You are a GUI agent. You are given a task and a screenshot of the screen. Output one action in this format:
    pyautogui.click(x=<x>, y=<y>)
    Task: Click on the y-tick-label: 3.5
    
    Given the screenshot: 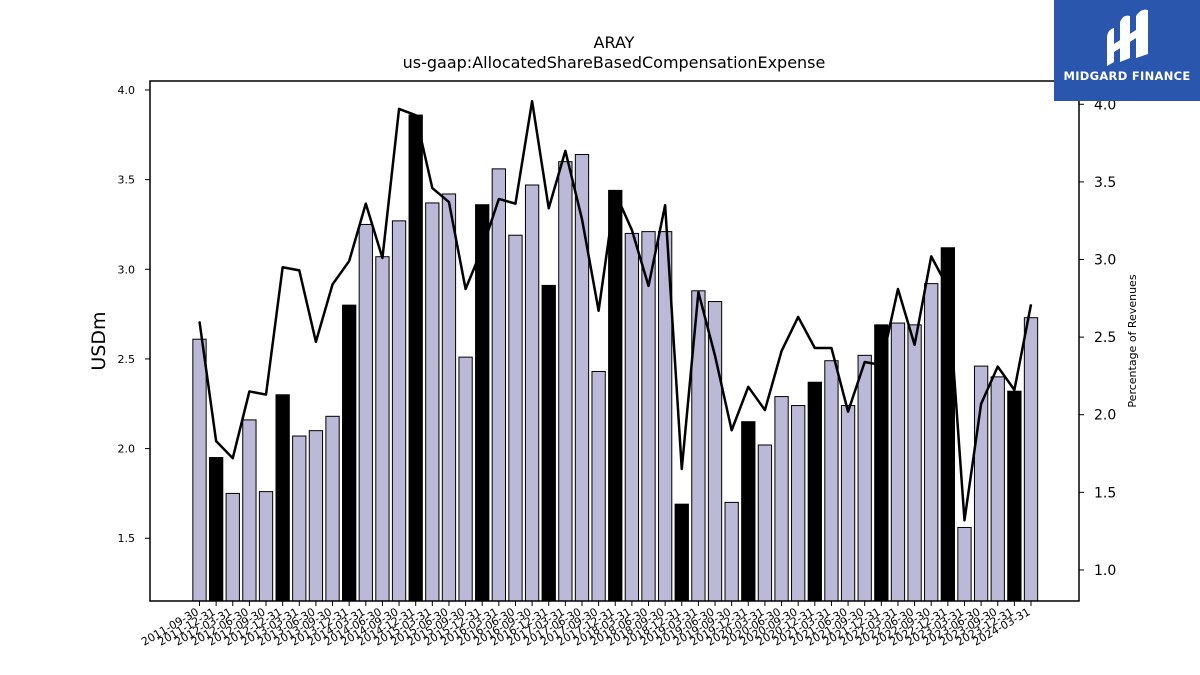 What is the action you would take?
    pyautogui.click(x=127, y=180)
    